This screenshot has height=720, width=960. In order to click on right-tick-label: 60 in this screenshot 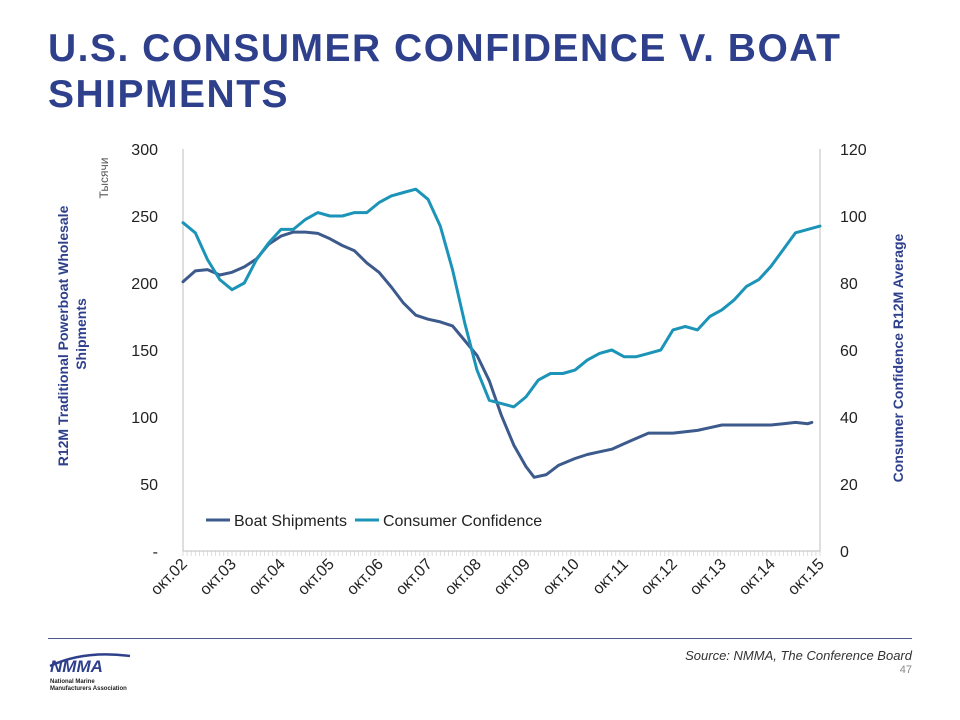, I will do `click(849, 351)`.